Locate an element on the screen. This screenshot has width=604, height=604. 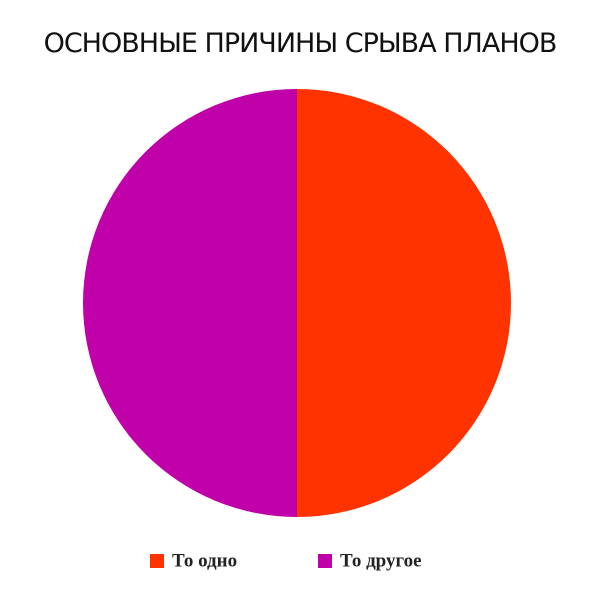
legend-label: То другое is located at coordinates (381, 560).